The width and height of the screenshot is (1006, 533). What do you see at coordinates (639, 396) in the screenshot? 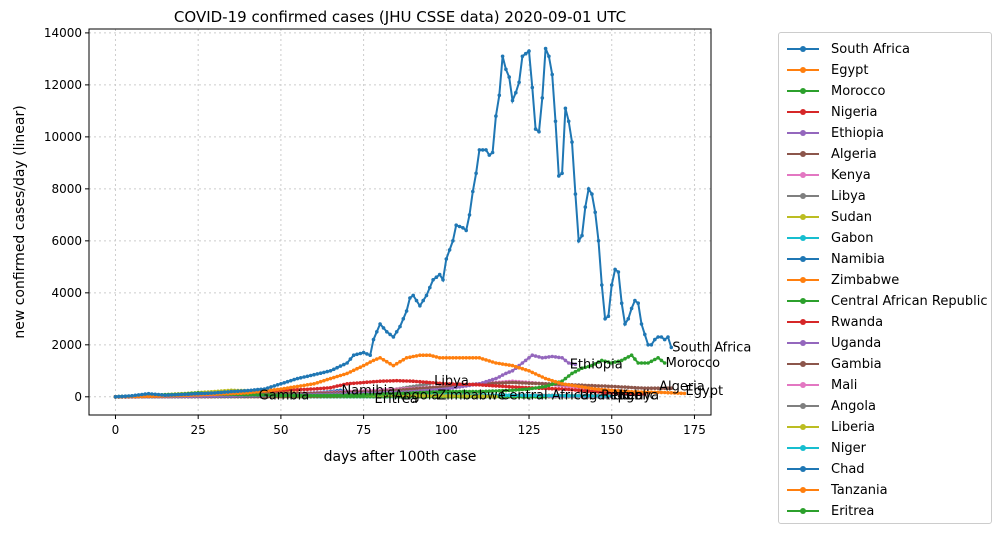
I see `series-end-label: Kenya` at bounding box center [639, 396].